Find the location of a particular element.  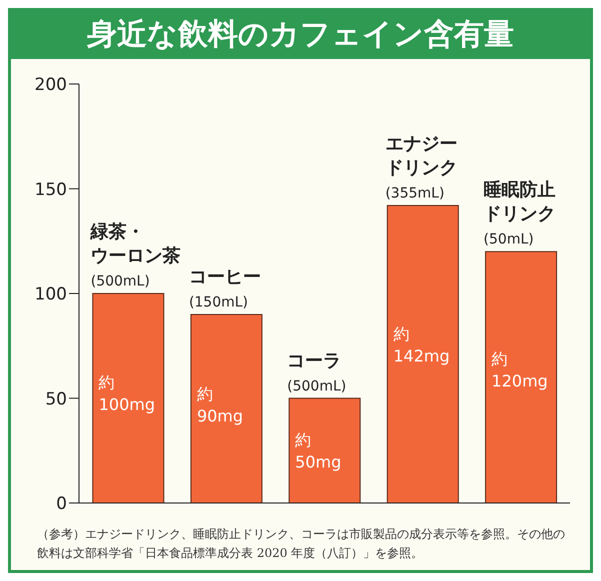

y-tick-label: 0 is located at coordinates (61, 504).